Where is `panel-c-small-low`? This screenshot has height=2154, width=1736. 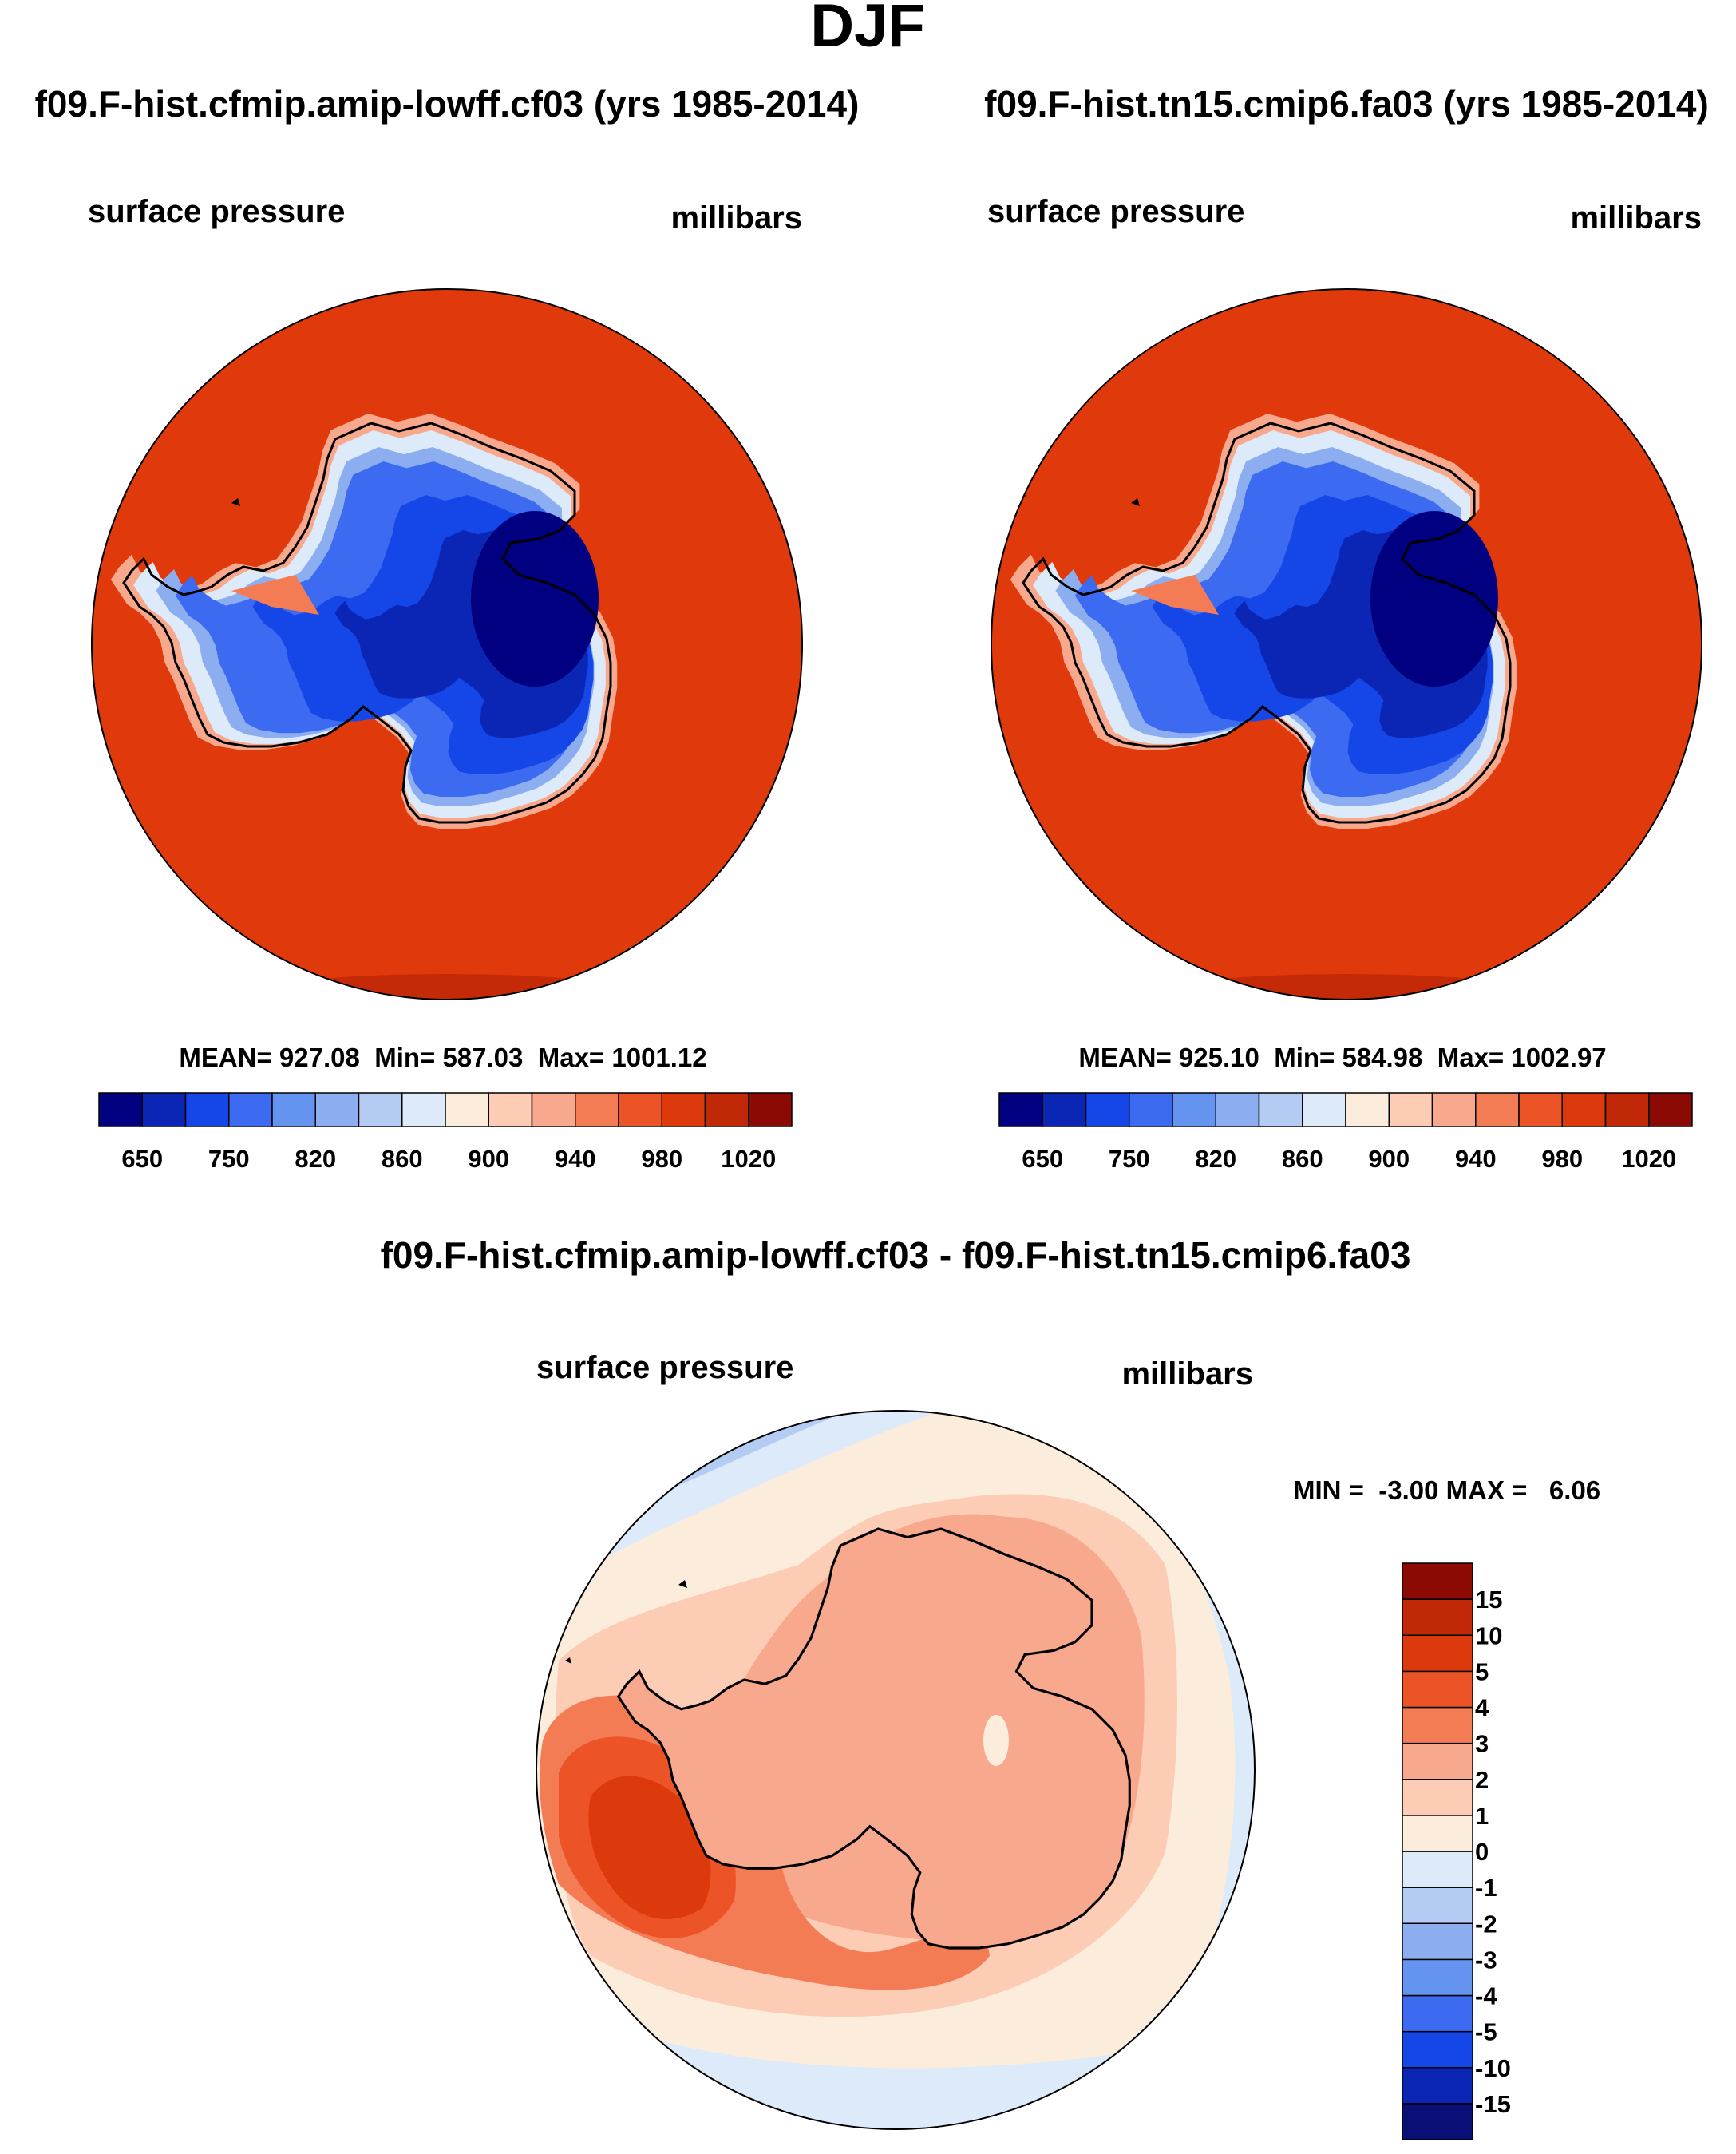 panel-c-small-low is located at coordinates (996, 1741).